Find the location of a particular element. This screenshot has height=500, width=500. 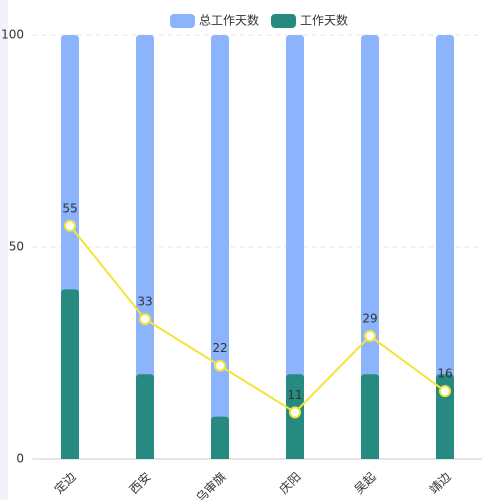

legend-label: 工作天数 is located at coordinates (324, 20).